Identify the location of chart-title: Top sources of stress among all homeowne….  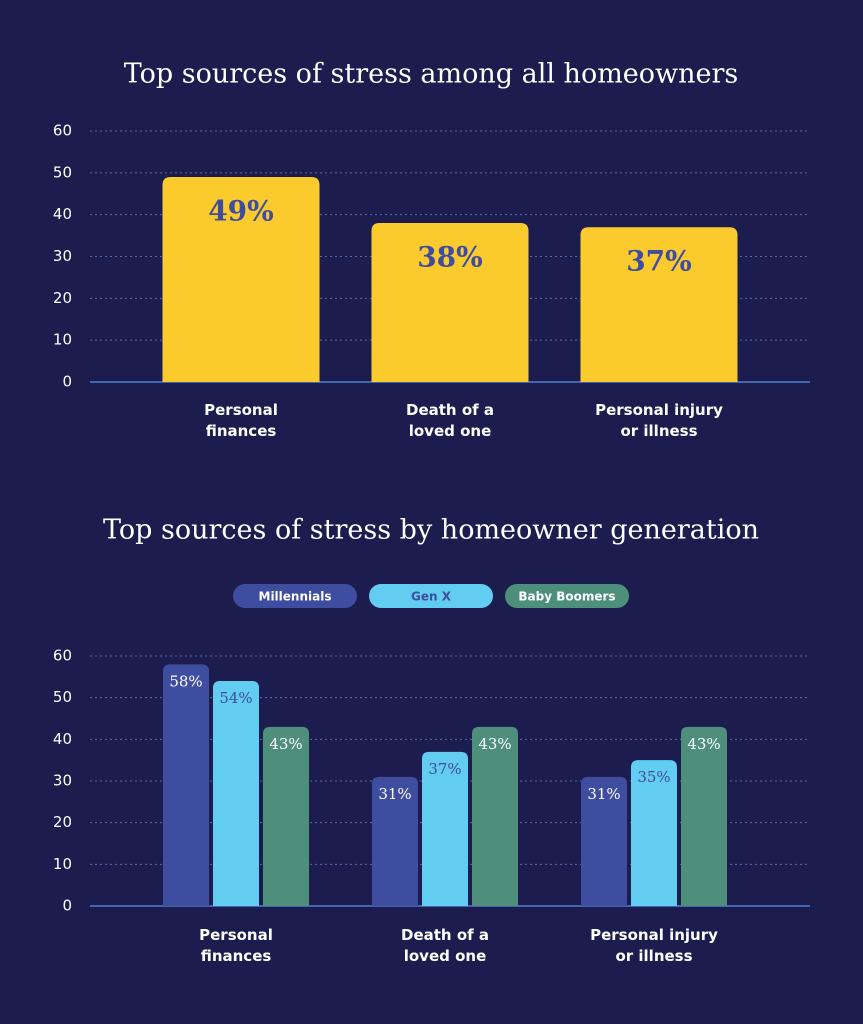
(431, 74).